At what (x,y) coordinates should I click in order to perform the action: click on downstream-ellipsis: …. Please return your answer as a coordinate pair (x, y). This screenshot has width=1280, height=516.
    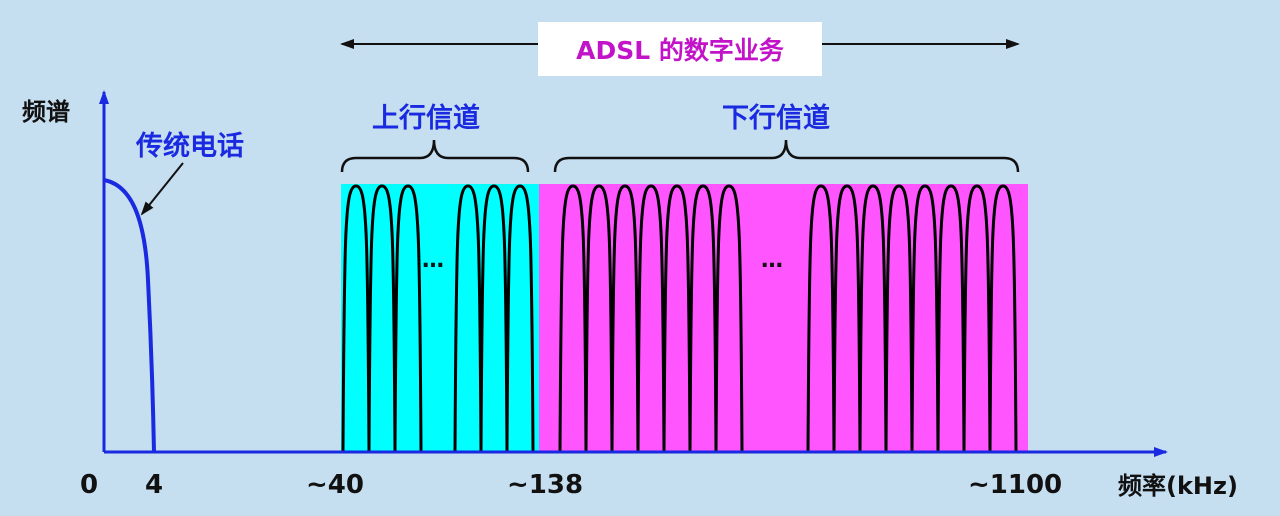
    Looking at the image, I should click on (772, 260).